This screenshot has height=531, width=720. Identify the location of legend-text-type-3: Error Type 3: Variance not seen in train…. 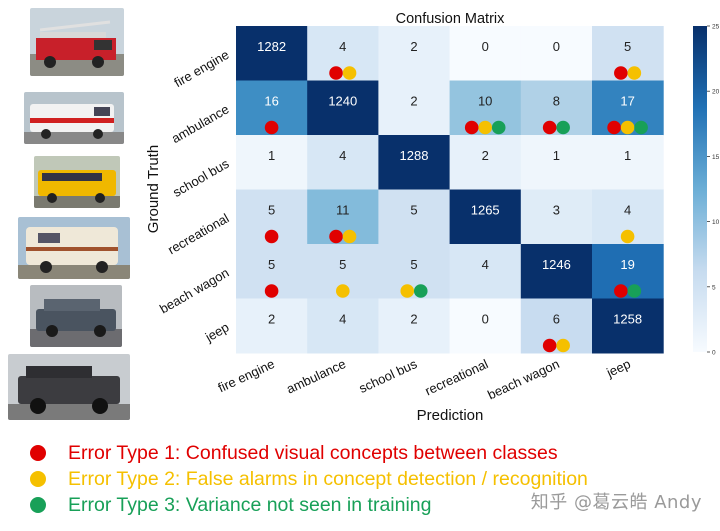
(250, 504).